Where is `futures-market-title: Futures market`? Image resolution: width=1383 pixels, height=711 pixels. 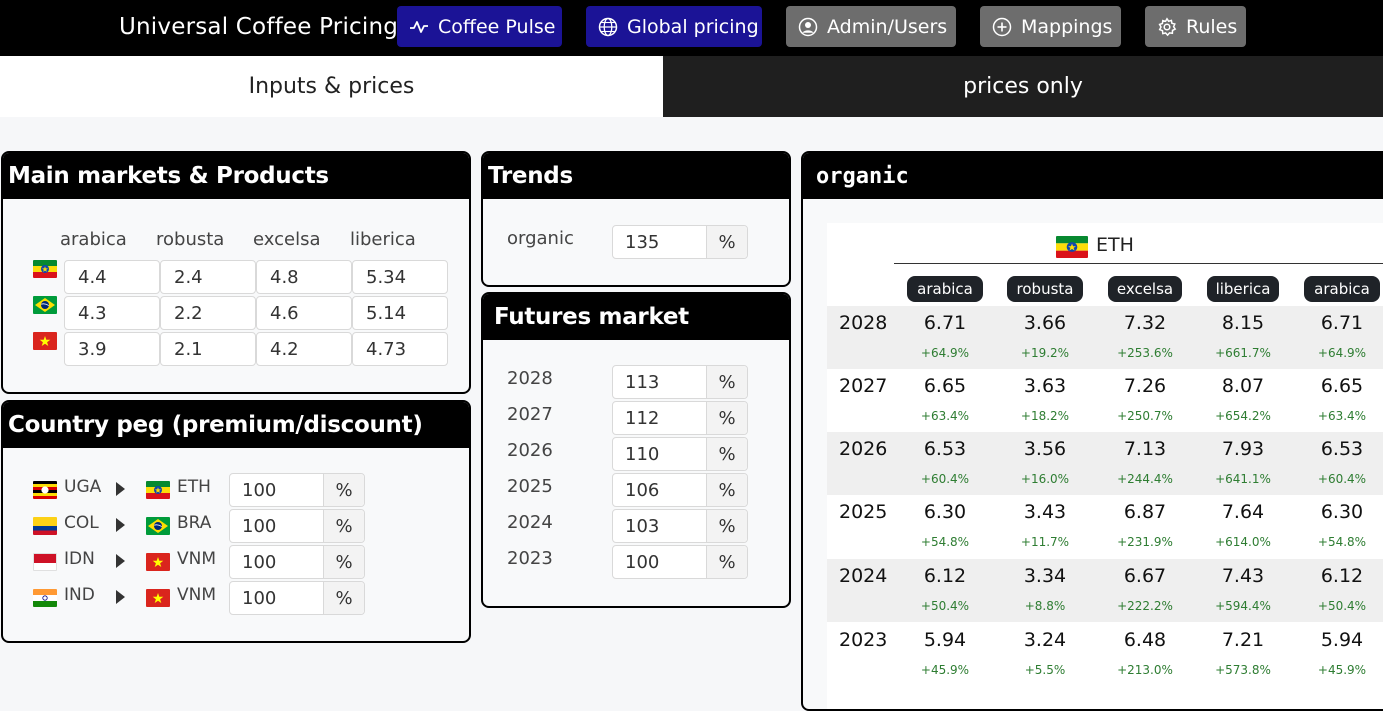 futures-market-title: Futures market is located at coordinates (636, 317).